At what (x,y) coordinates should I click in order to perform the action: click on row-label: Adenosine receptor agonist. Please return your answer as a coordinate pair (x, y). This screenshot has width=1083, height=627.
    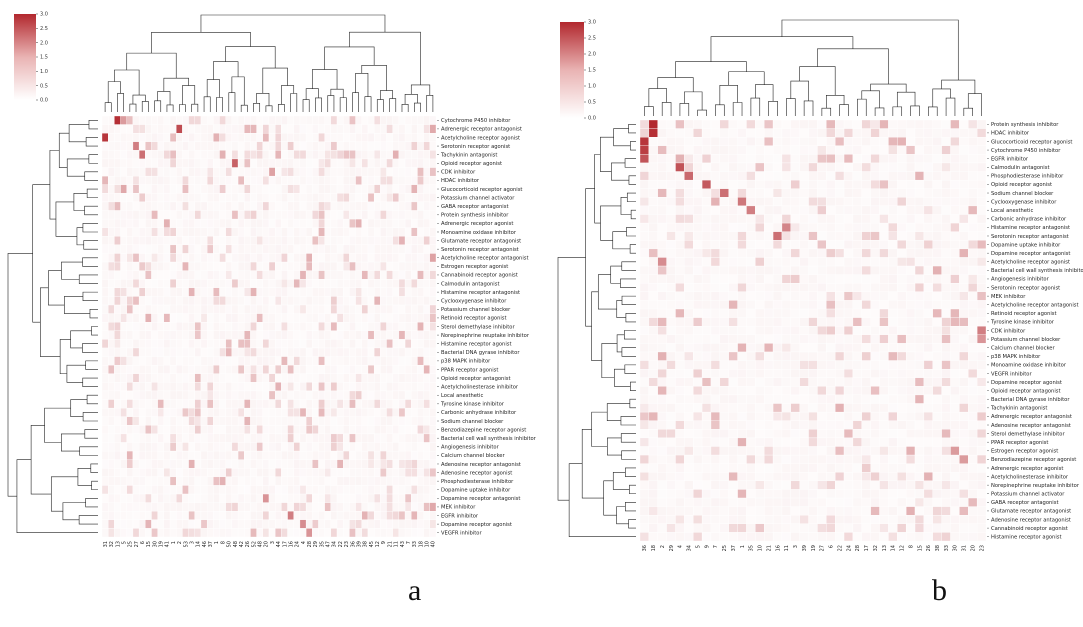
    Looking at the image, I should click on (476, 473).